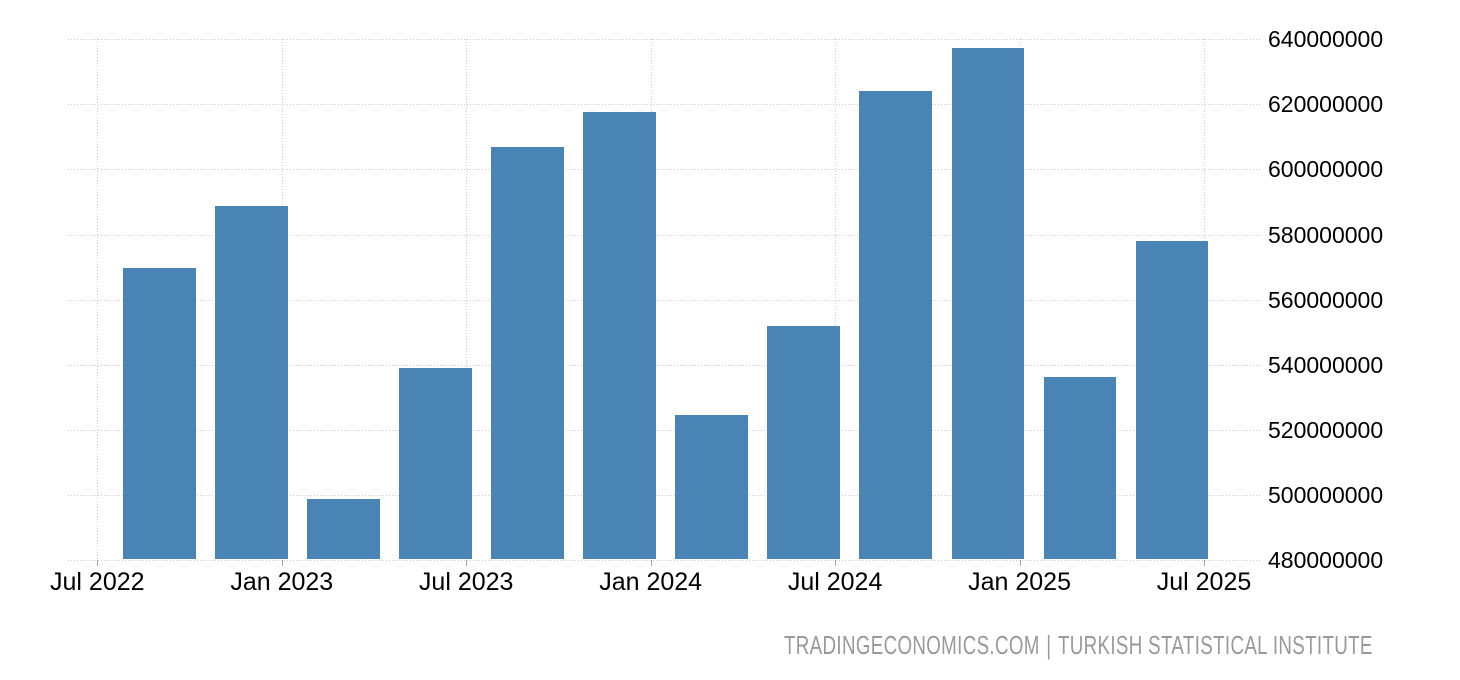 This screenshot has width=1460, height=680. Describe the element at coordinates (251, 382) in the screenshot. I see `bar-q4-2022` at that location.